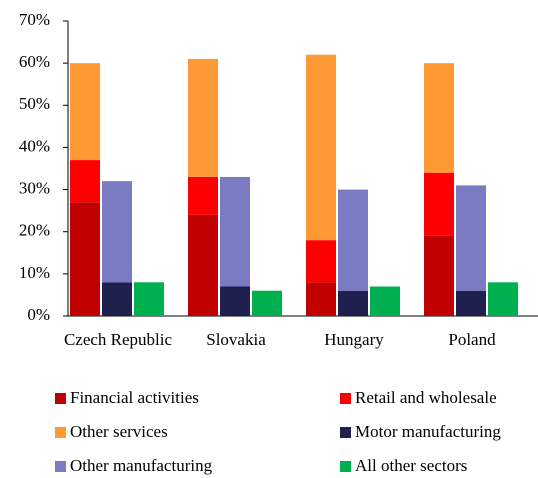  Describe the element at coordinates (134, 397) in the screenshot. I see `legend-label: Financial activities` at that location.